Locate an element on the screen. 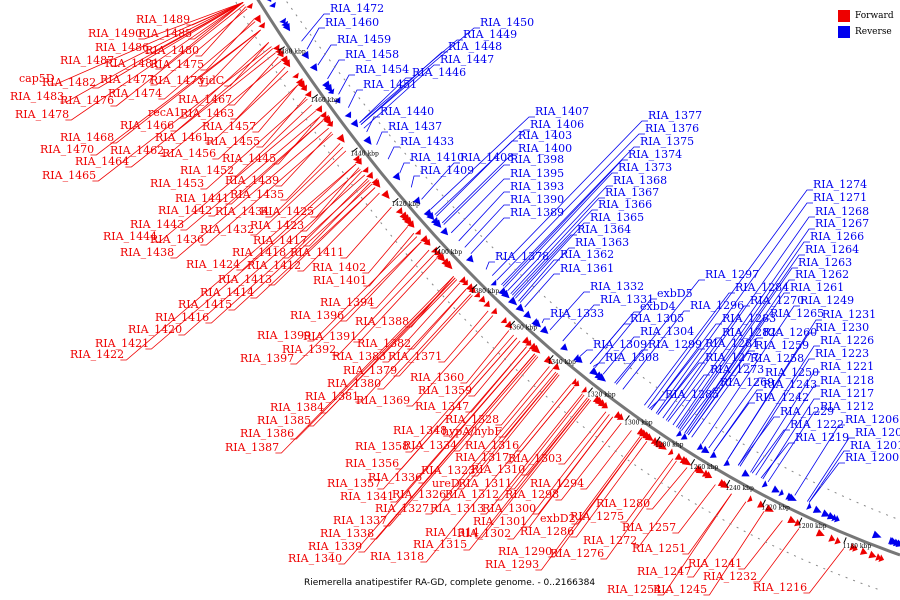 This screenshot has width=900, height=600. forward-gene-label: hypA/hybF is located at coordinates (472, 431).